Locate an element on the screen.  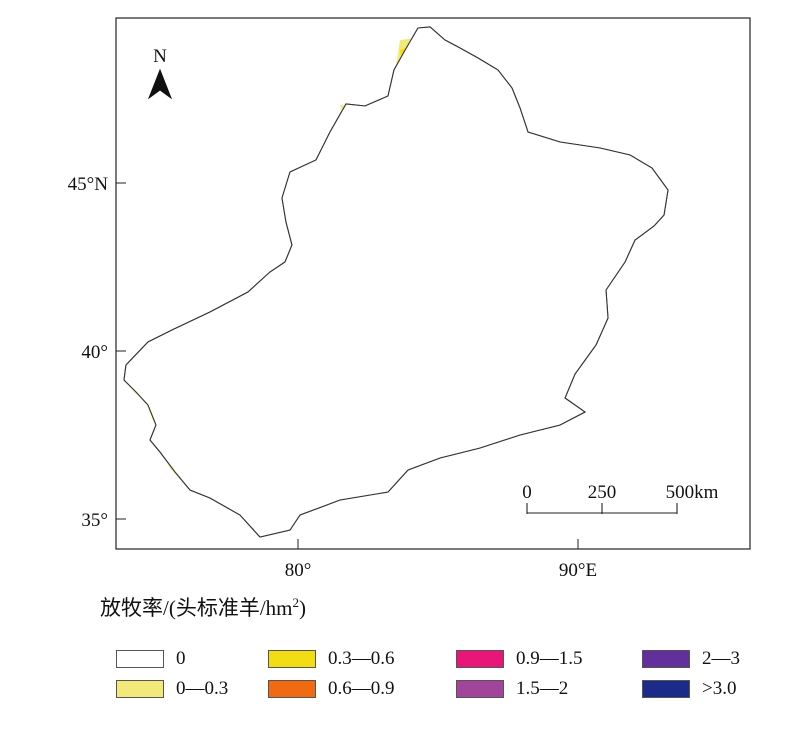
scale-label-0: 0 is located at coordinates (527, 492).